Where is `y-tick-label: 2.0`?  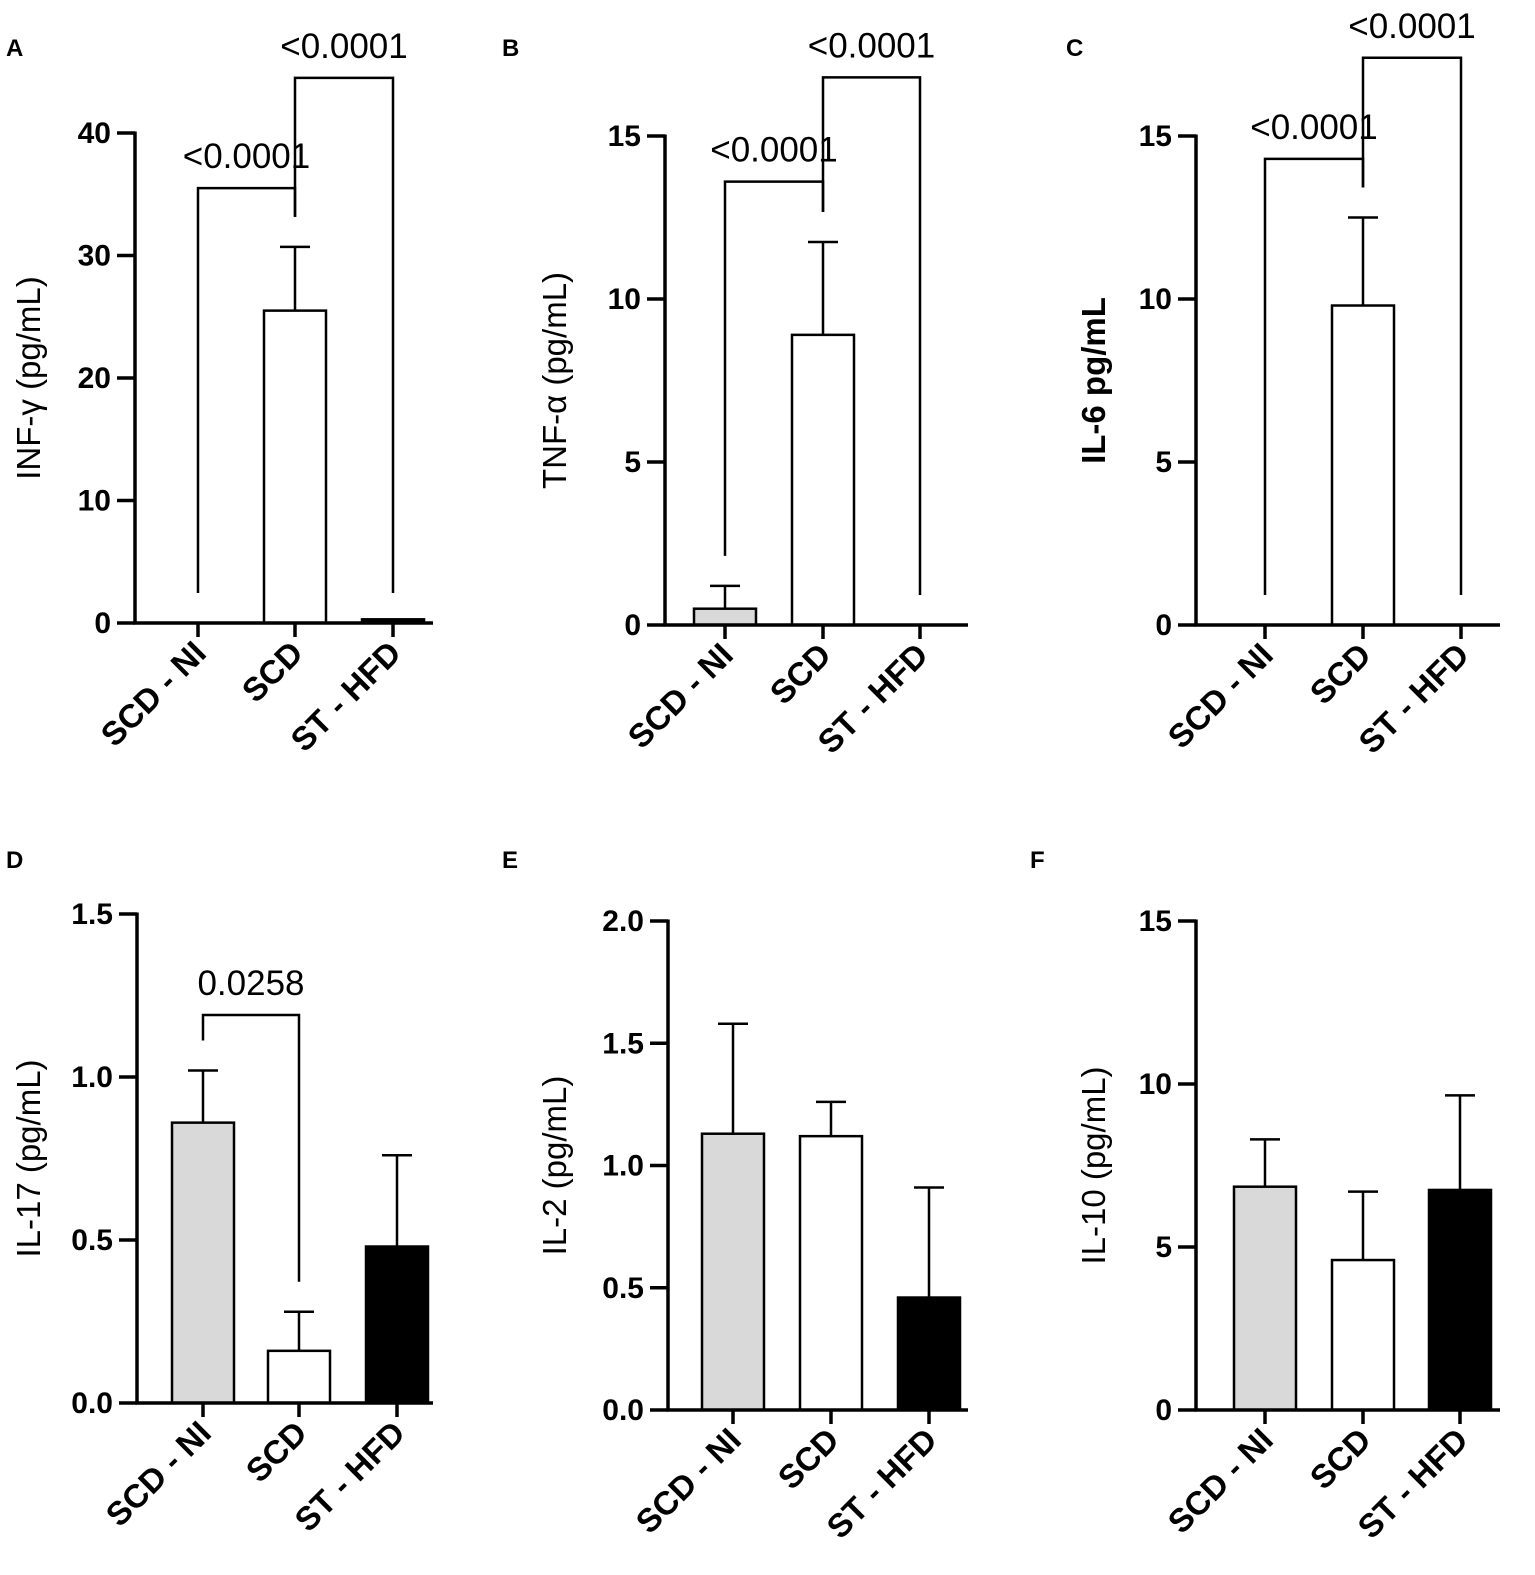
y-tick-label: 2.0 is located at coordinates (623, 921).